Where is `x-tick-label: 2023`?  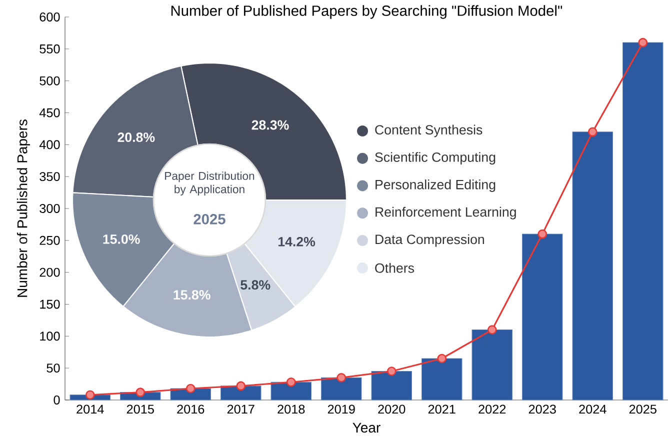 x-tick-label: 2023 is located at coordinates (542, 409).